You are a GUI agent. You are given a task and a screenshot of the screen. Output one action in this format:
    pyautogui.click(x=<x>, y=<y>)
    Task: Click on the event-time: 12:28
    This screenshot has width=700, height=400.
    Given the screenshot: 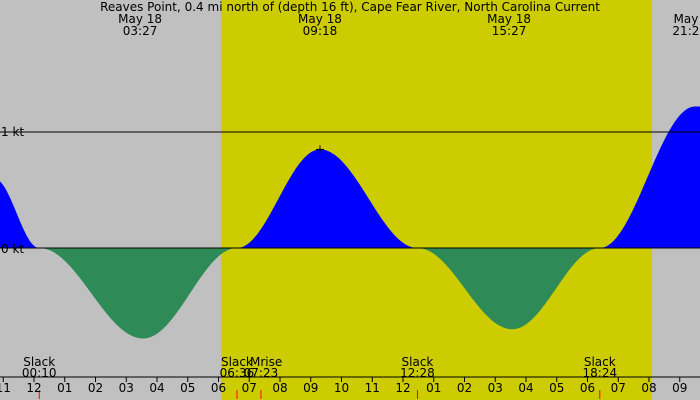 What is the action you would take?
    pyautogui.click(x=417, y=373)
    